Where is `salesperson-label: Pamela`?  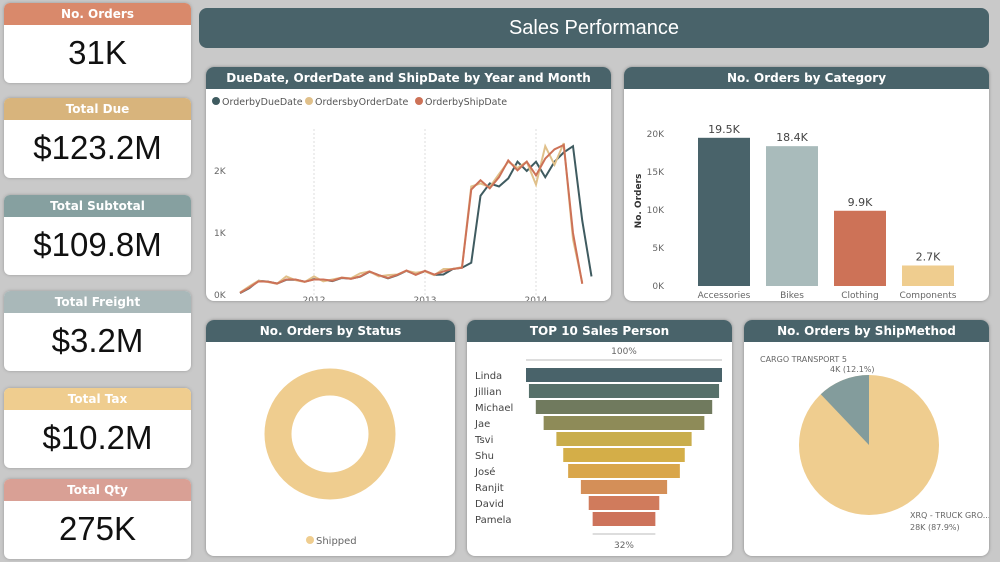 salesperson-label: Pamela is located at coordinates (493, 520).